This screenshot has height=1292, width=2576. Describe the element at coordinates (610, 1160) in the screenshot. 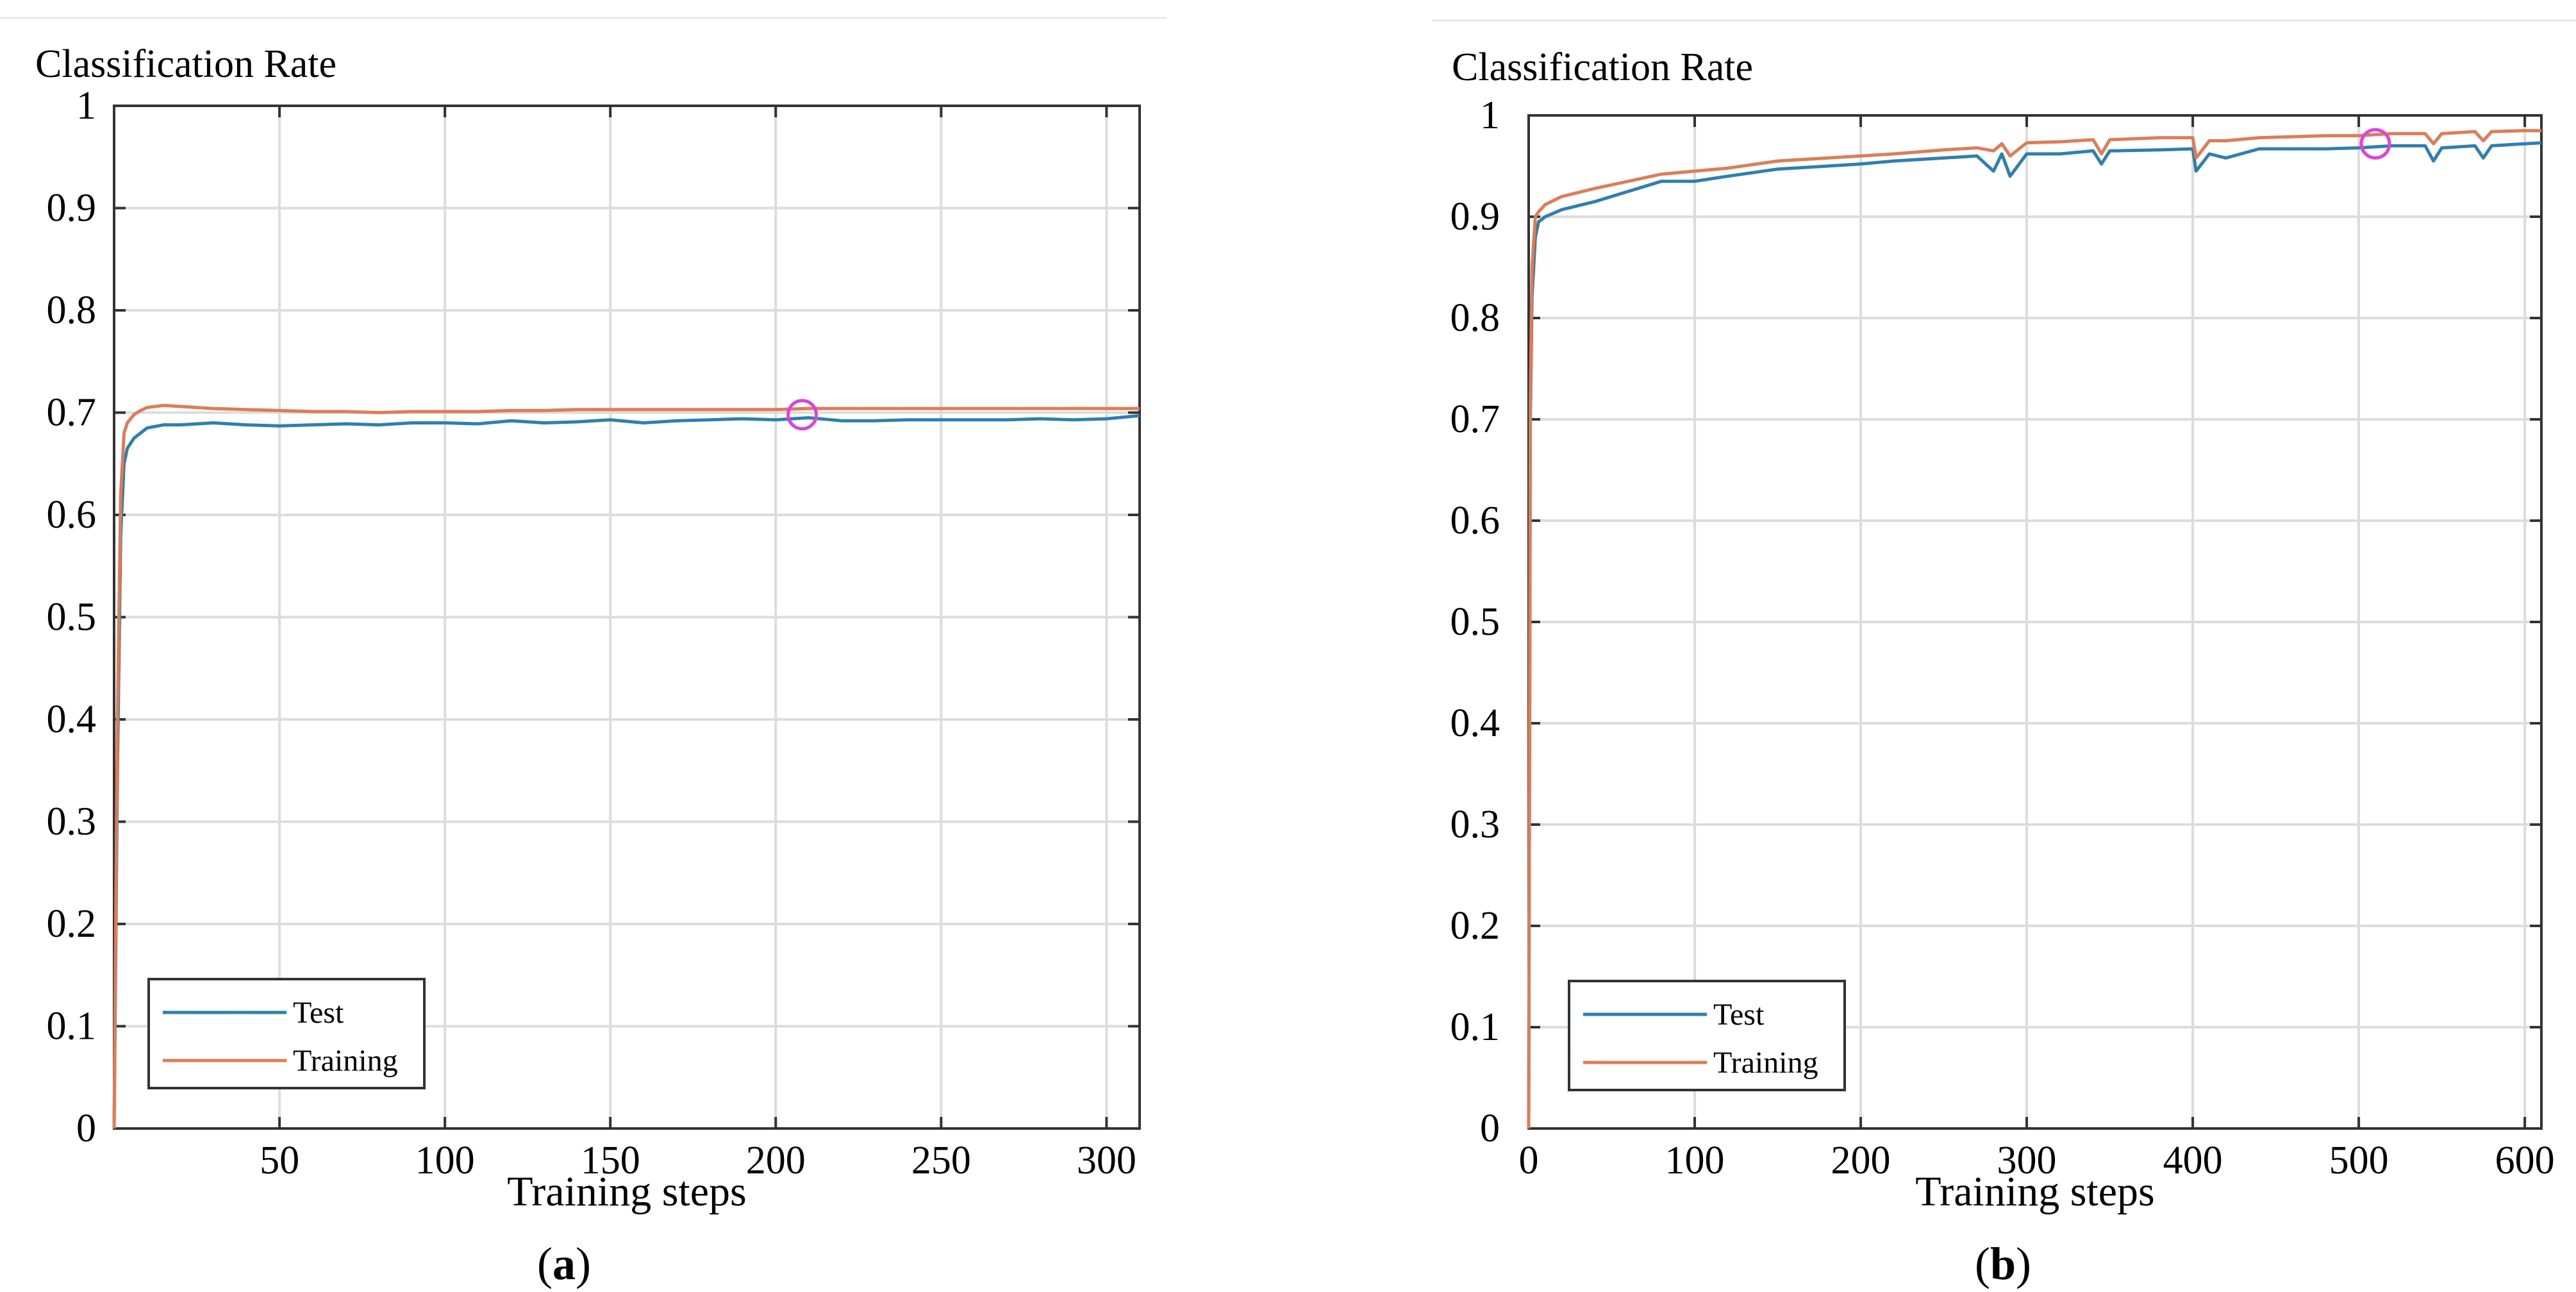

I see `x-tick-label: 150` at that location.